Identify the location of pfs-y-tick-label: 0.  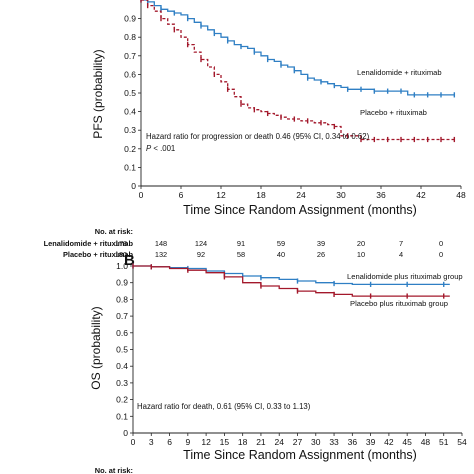
(133, 186).